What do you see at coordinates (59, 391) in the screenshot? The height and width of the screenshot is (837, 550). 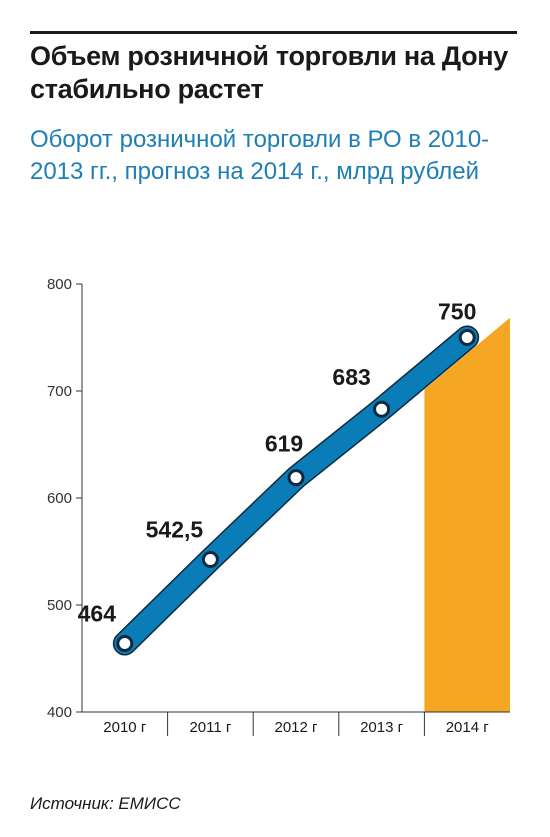 I see `y-tick-label: 700` at bounding box center [59, 391].